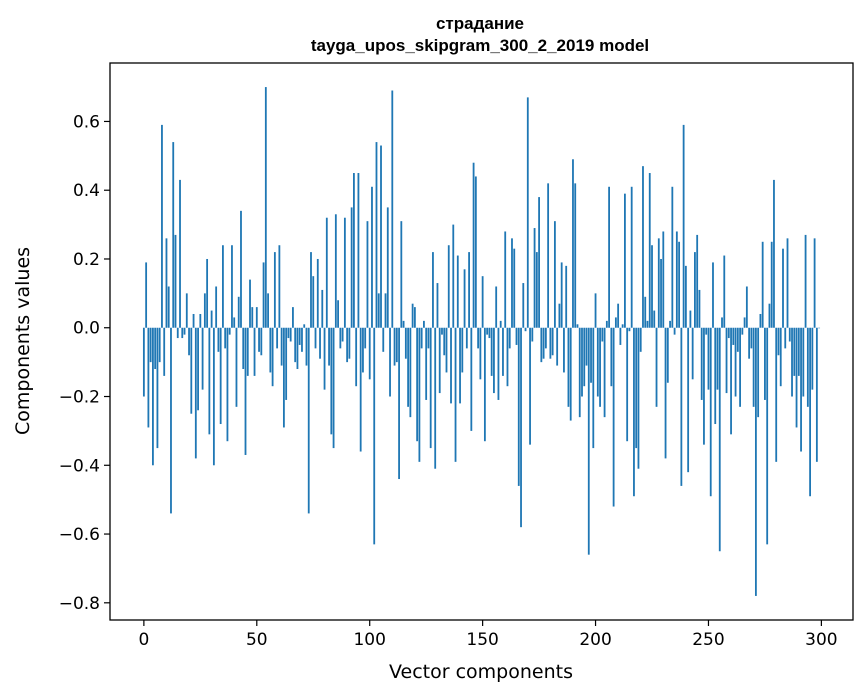 This screenshot has height=696, width=867. I want to click on x-tick-label: 0, so click(143, 640).